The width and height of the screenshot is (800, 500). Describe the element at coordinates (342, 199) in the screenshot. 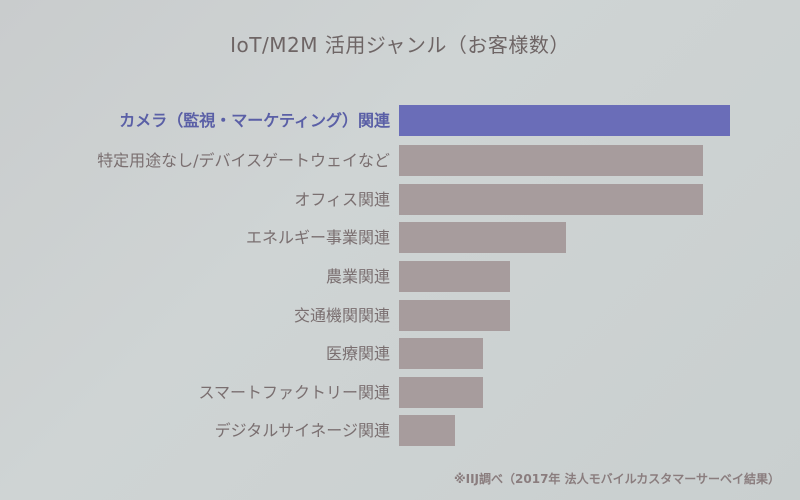

I see `bar-label: オフィス関連` at that location.